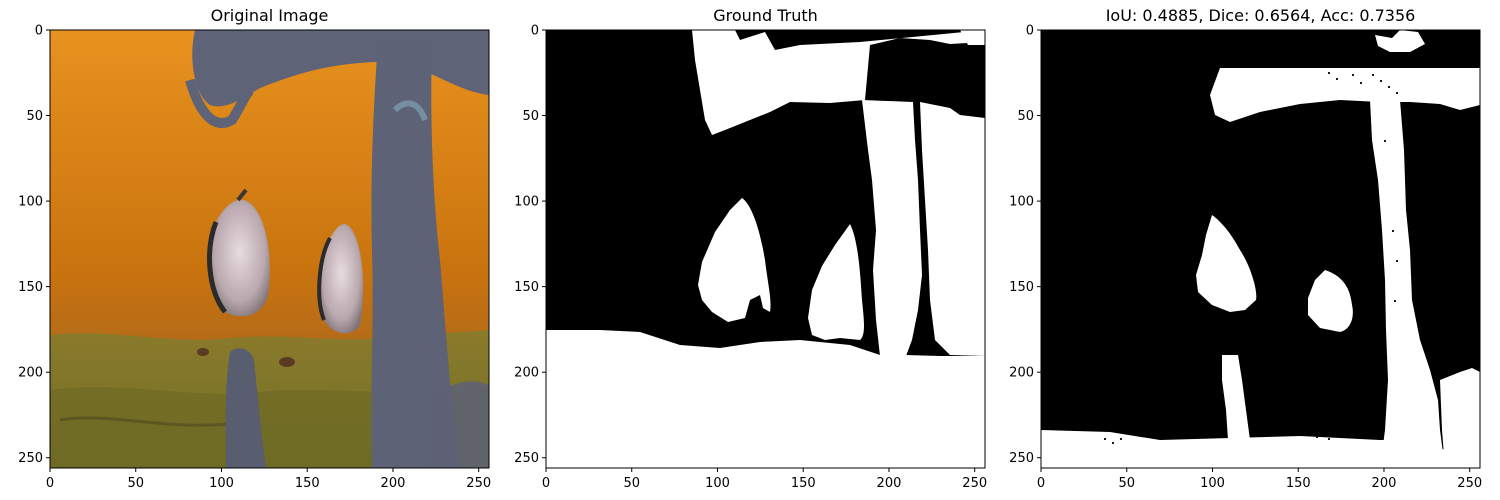 The image size is (1500, 500). I want to click on panel-title: Ground Truth, so click(765, 15).